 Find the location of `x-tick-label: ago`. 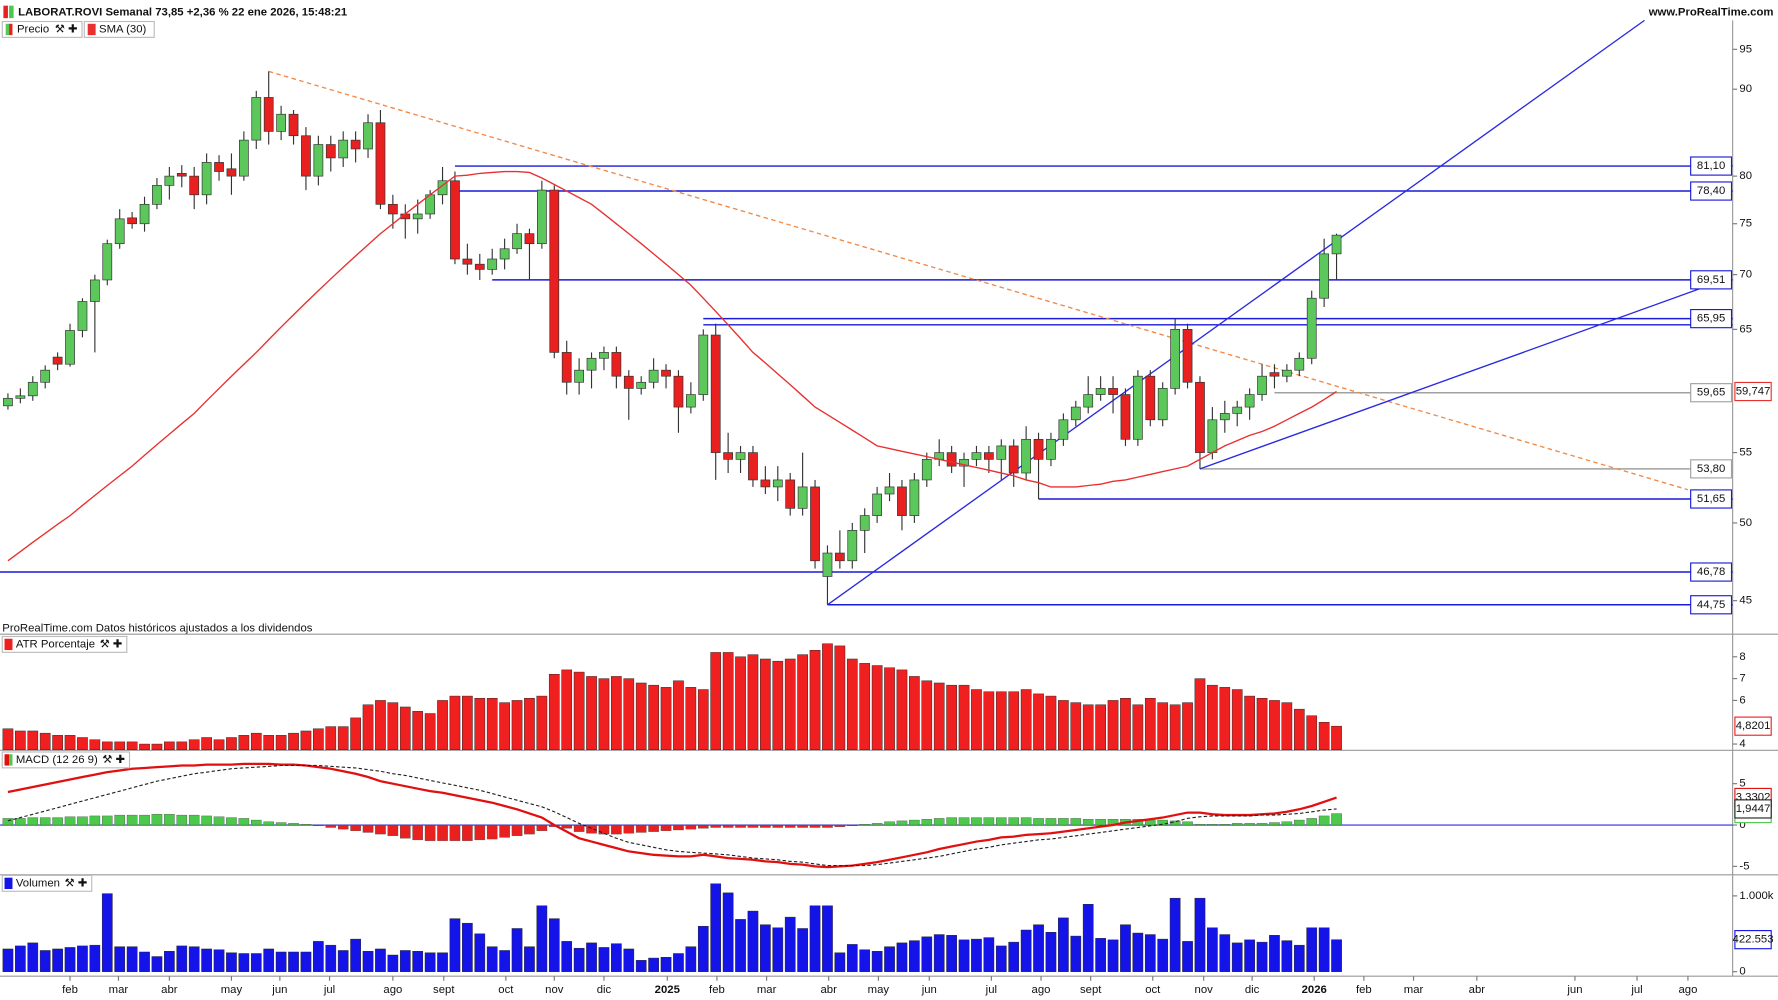

x-tick-label: ago is located at coordinates (1041, 990).